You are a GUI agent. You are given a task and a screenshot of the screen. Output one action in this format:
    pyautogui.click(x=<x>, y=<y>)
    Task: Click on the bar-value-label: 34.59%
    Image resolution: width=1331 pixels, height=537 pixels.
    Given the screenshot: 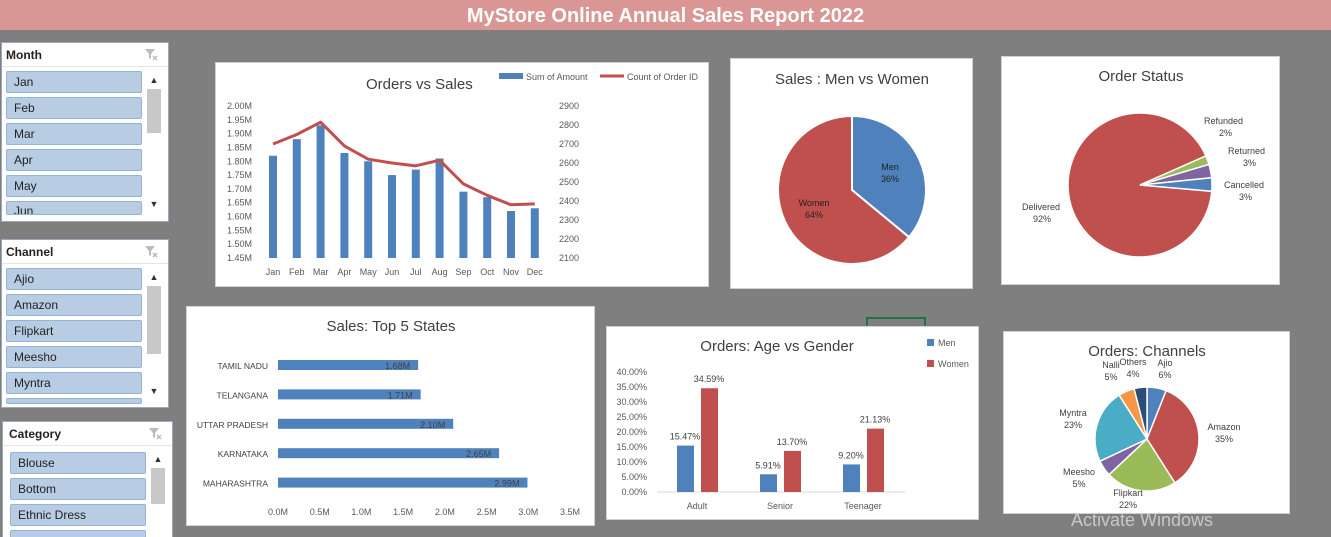 What is the action you would take?
    pyautogui.click(x=709, y=379)
    